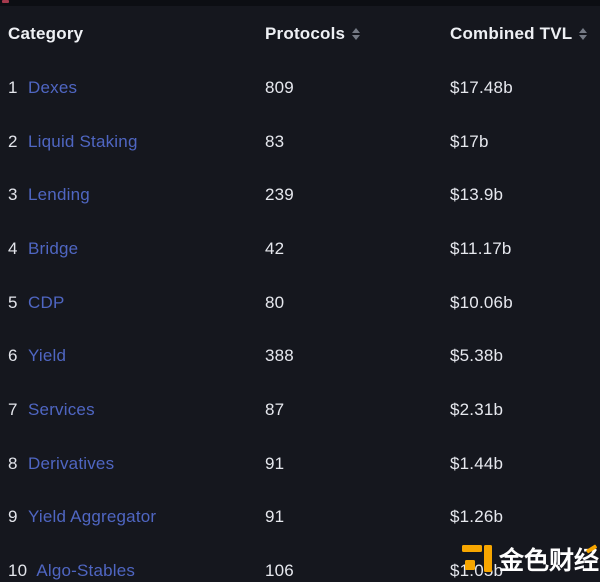  I want to click on table-row: 4 Bridge 42 $11.17b, so click(300, 249).